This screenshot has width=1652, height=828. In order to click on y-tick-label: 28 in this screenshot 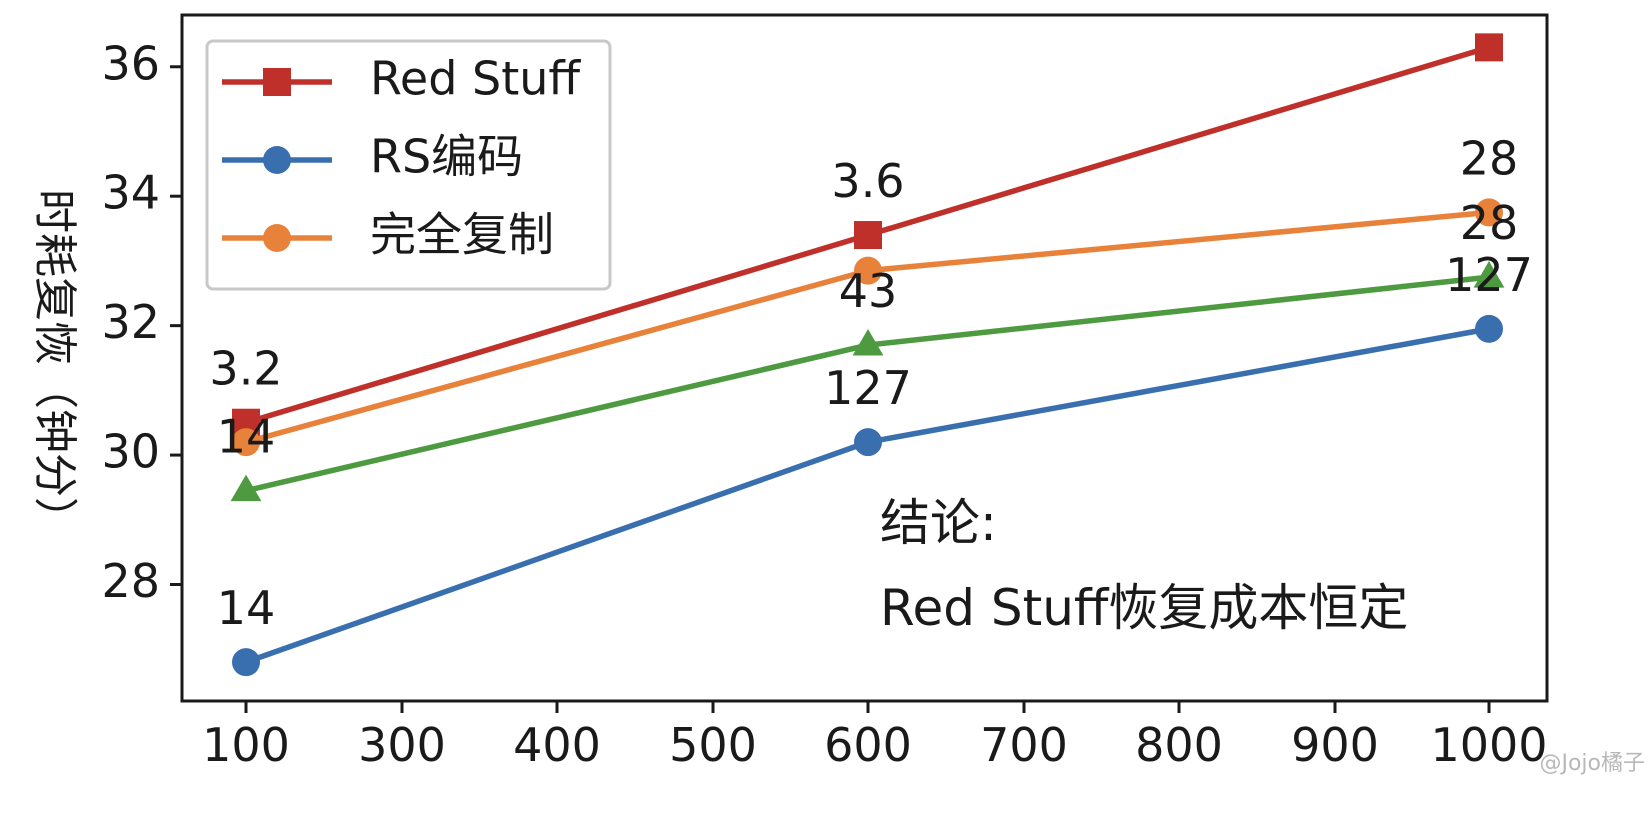, I will do `click(130, 581)`.